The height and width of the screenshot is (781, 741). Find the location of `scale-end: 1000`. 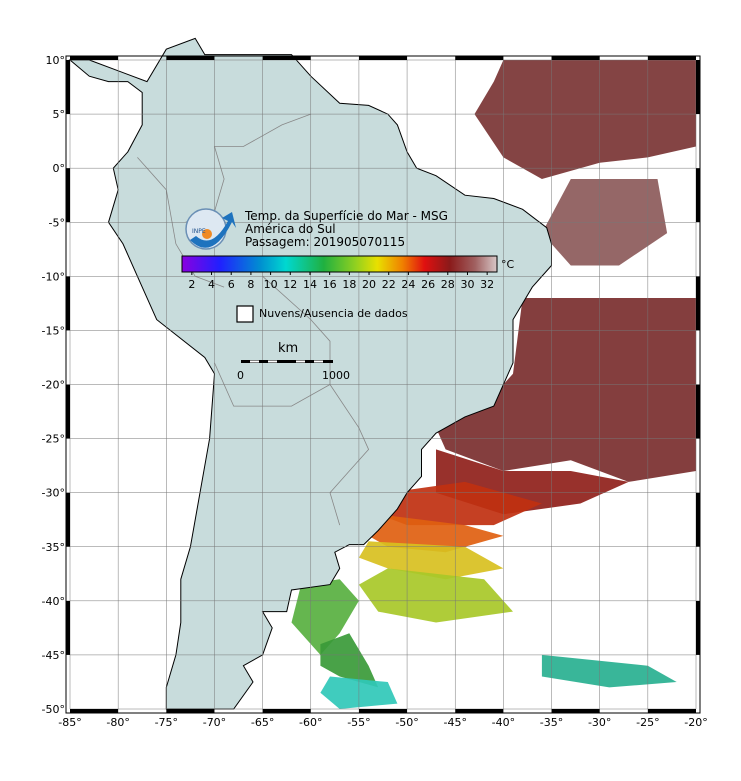

scale-end: 1000 is located at coordinates (336, 375).